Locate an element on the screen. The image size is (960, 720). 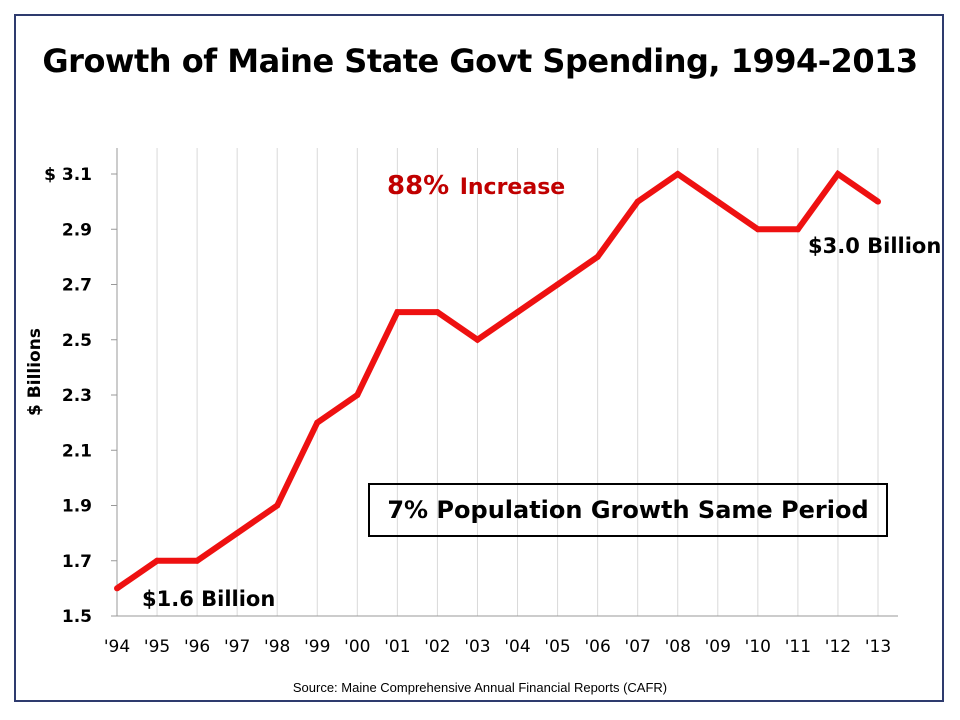
y-tick-label: 2.3 is located at coordinates (77, 396).